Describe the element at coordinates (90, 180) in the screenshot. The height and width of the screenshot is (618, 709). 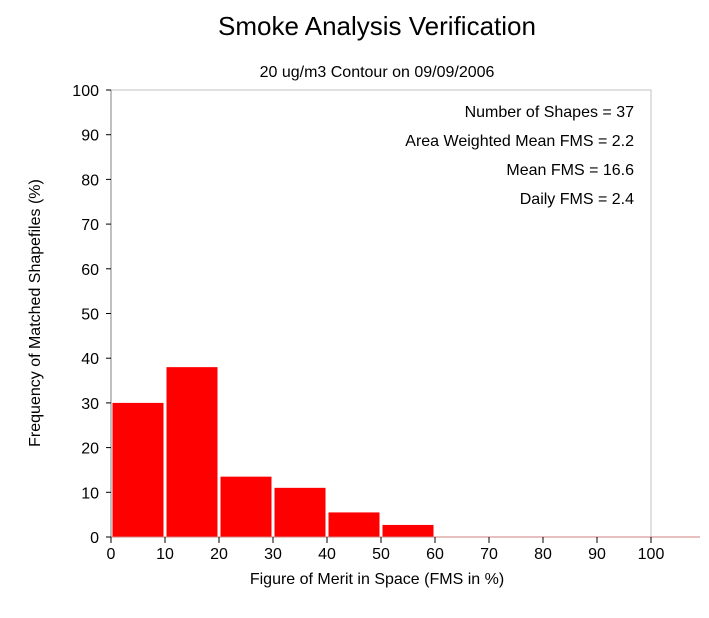
I see `y-tick-label: 80` at that location.